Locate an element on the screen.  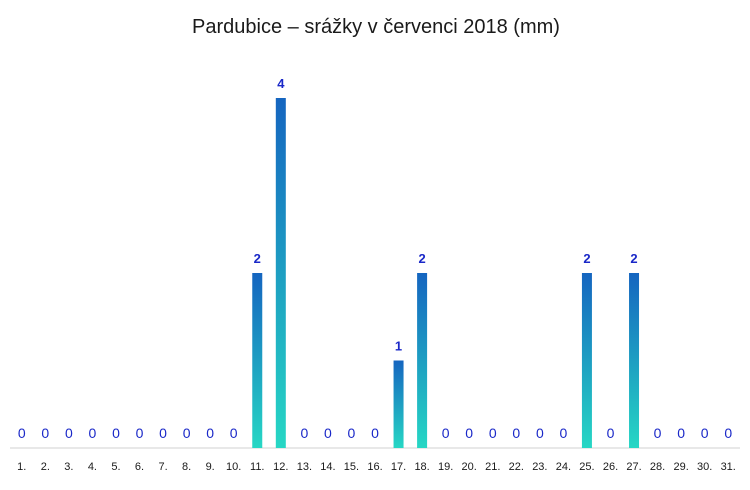
x-tick-label: 14. is located at coordinates (327, 467).